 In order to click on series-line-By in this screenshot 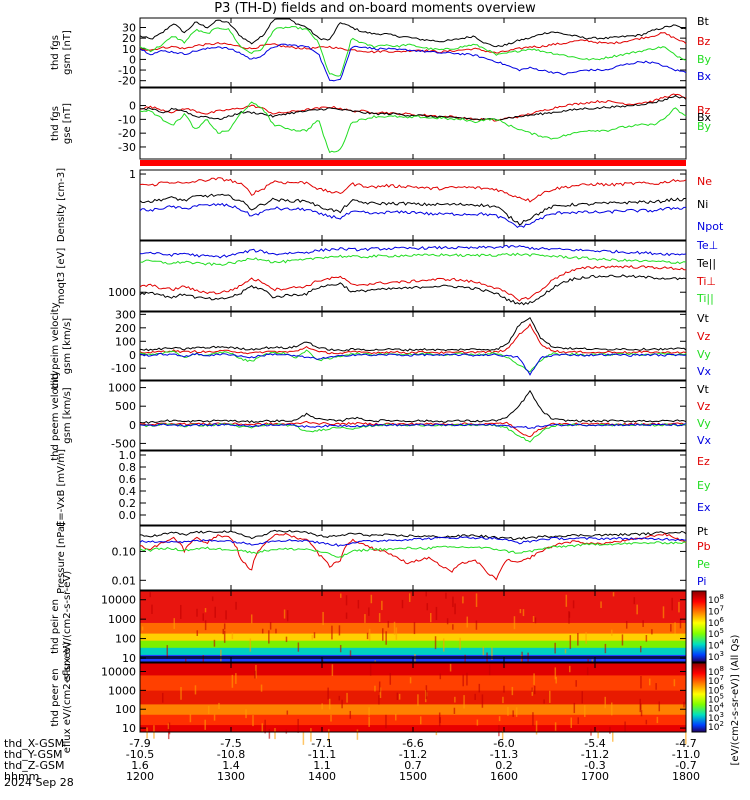, I will do `click(413, 51)`.